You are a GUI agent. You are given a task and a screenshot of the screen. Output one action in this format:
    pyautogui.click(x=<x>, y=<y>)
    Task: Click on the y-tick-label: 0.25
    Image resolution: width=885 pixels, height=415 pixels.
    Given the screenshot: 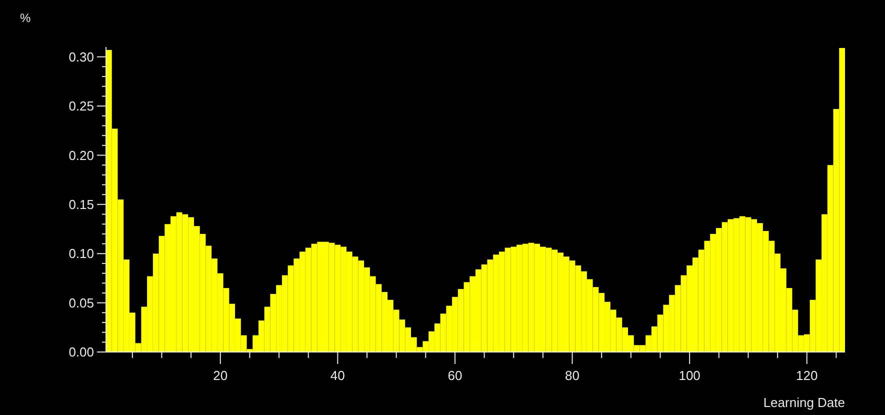 What is the action you would take?
    pyautogui.click(x=81, y=106)
    